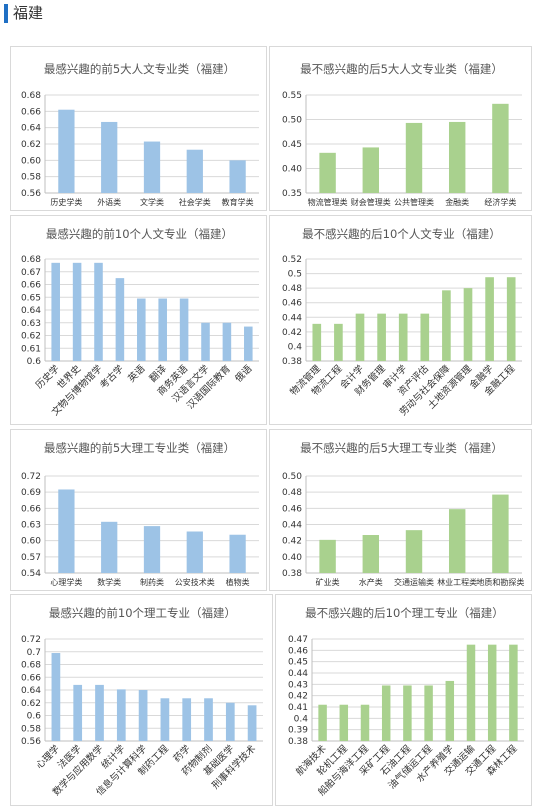 The width and height of the screenshot is (540, 810). Describe the element at coordinates (298, 640) in the screenshot. I see `y-tick-label: 0.47` at that location.